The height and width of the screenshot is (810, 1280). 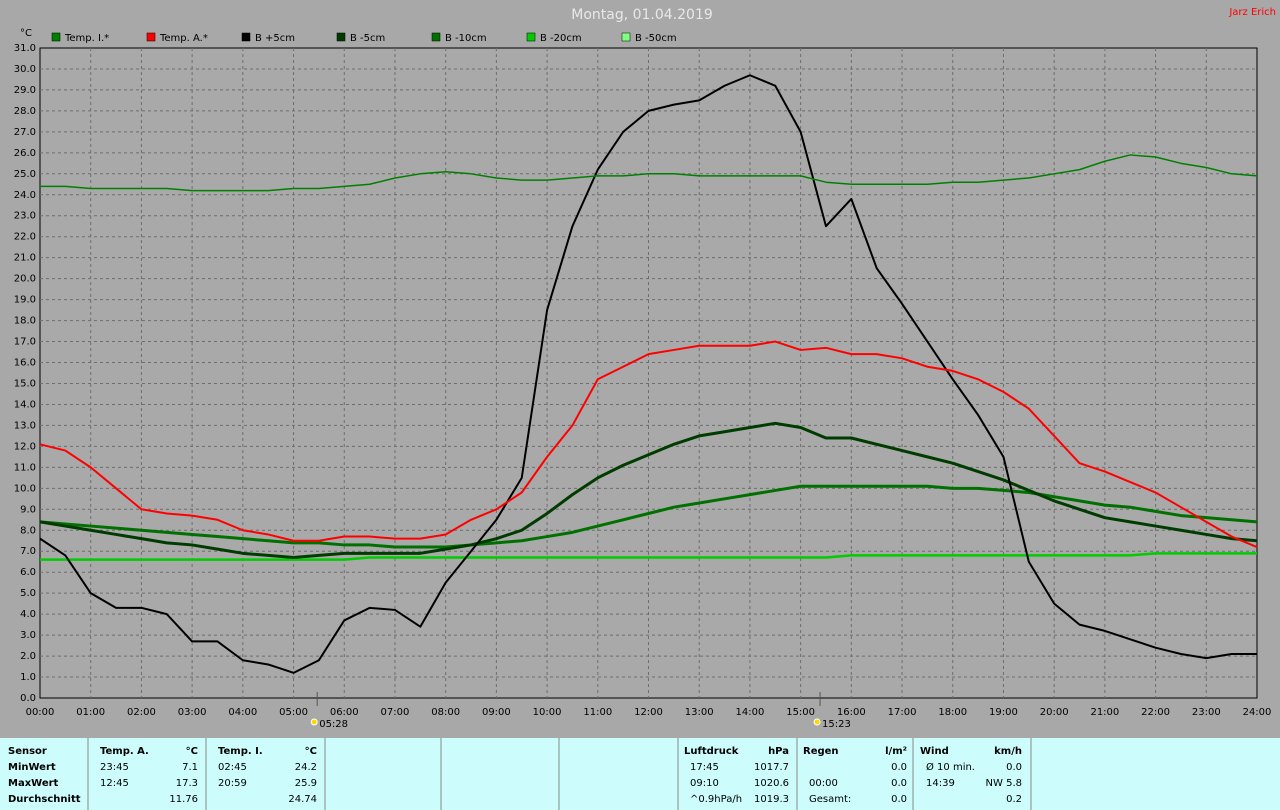 I want to click on stats-panel, so click(x=640, y=774).